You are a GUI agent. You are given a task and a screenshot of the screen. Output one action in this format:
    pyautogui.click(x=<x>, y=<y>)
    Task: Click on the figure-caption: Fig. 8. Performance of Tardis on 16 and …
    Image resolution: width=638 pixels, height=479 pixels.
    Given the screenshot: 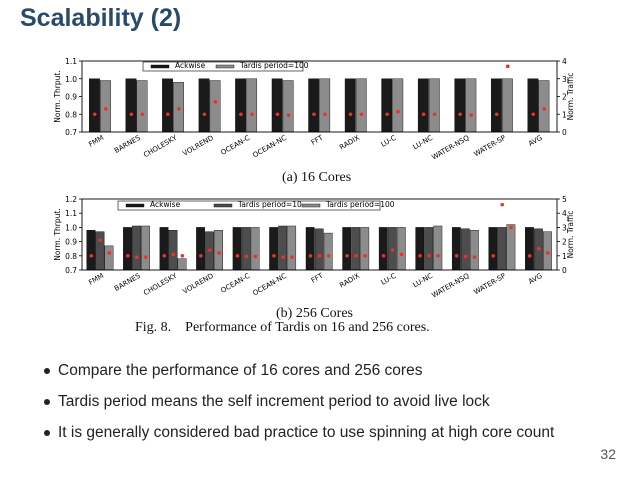 What is the action you would take?
    pyautogui.click(x=282, y=327)
    